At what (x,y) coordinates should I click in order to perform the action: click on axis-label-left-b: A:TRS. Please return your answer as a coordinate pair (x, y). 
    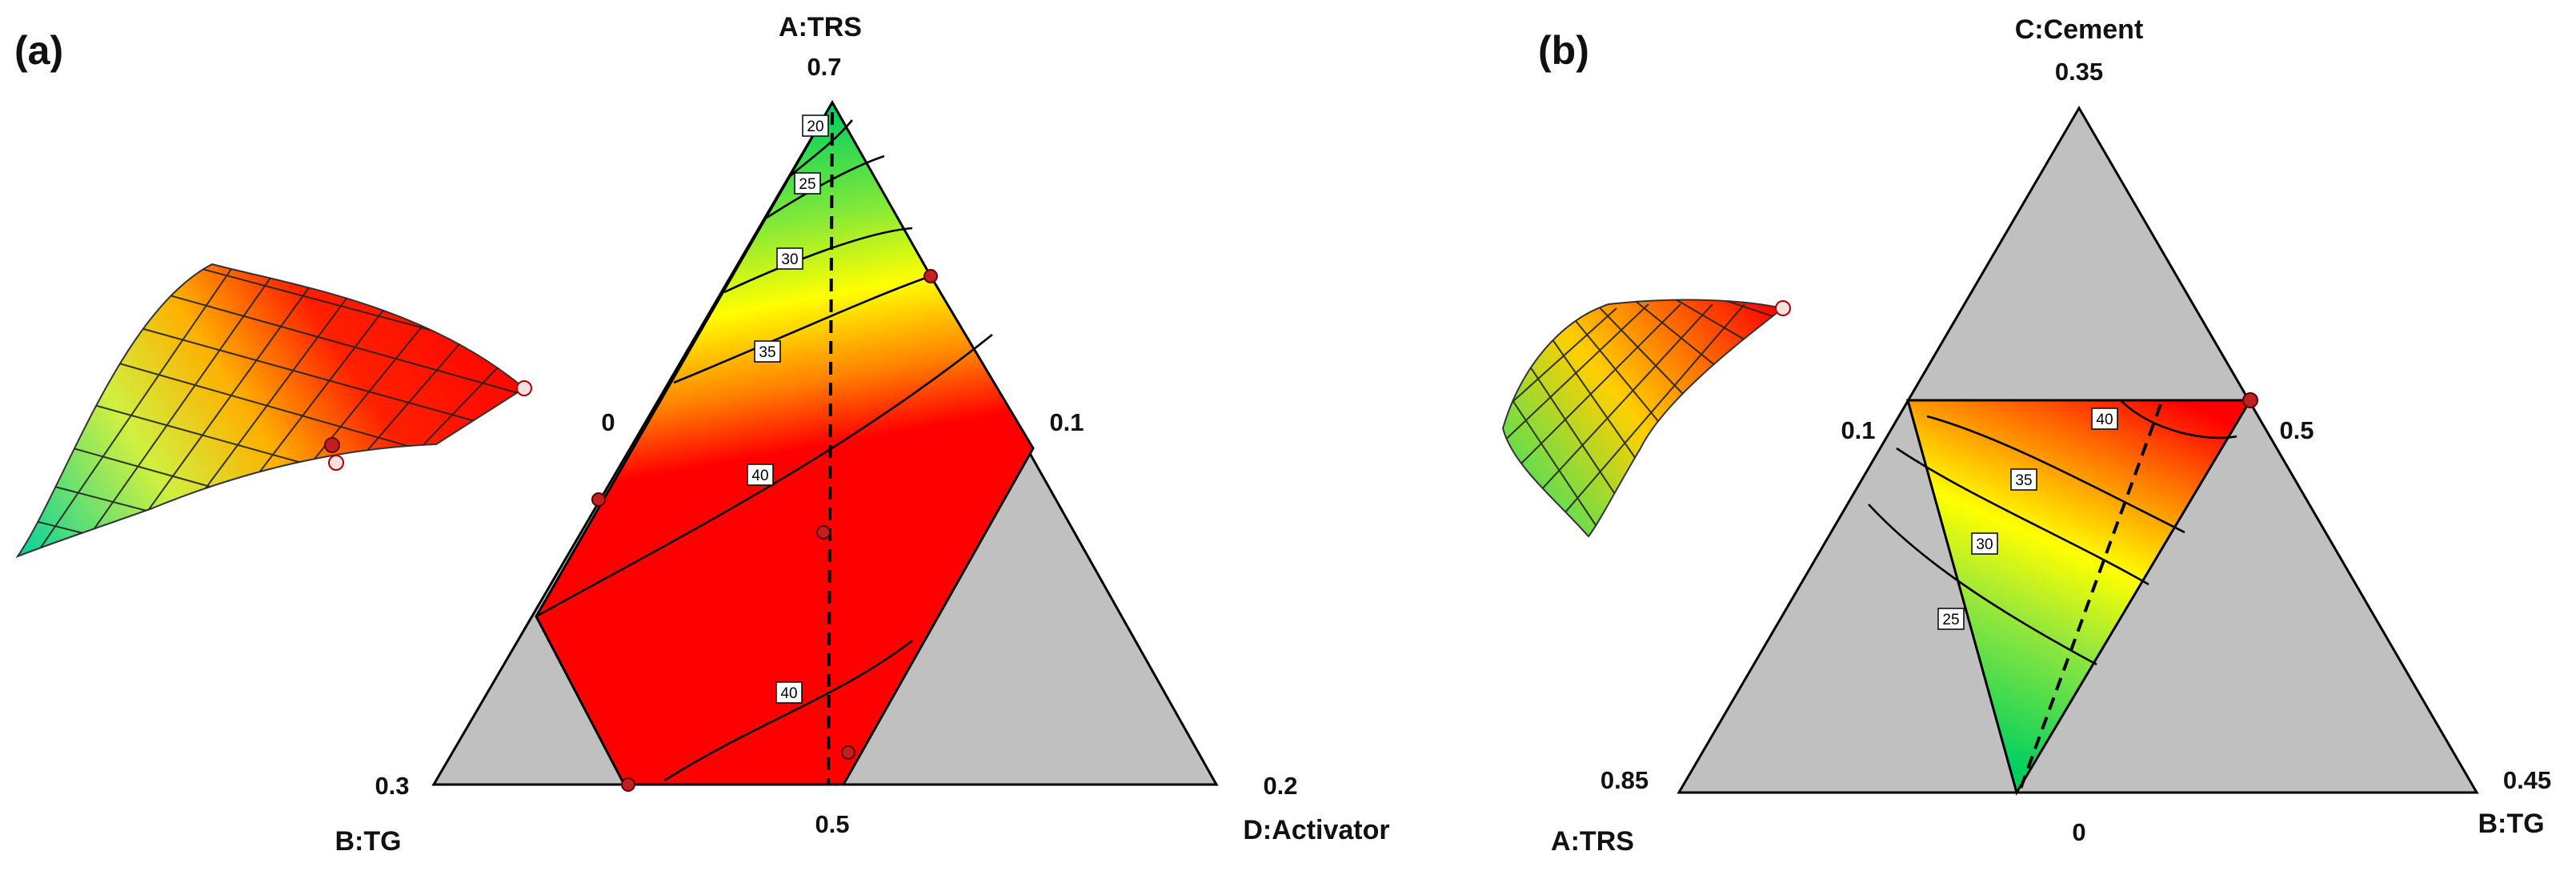
    Looking at the image, I should click on (1592, 841).